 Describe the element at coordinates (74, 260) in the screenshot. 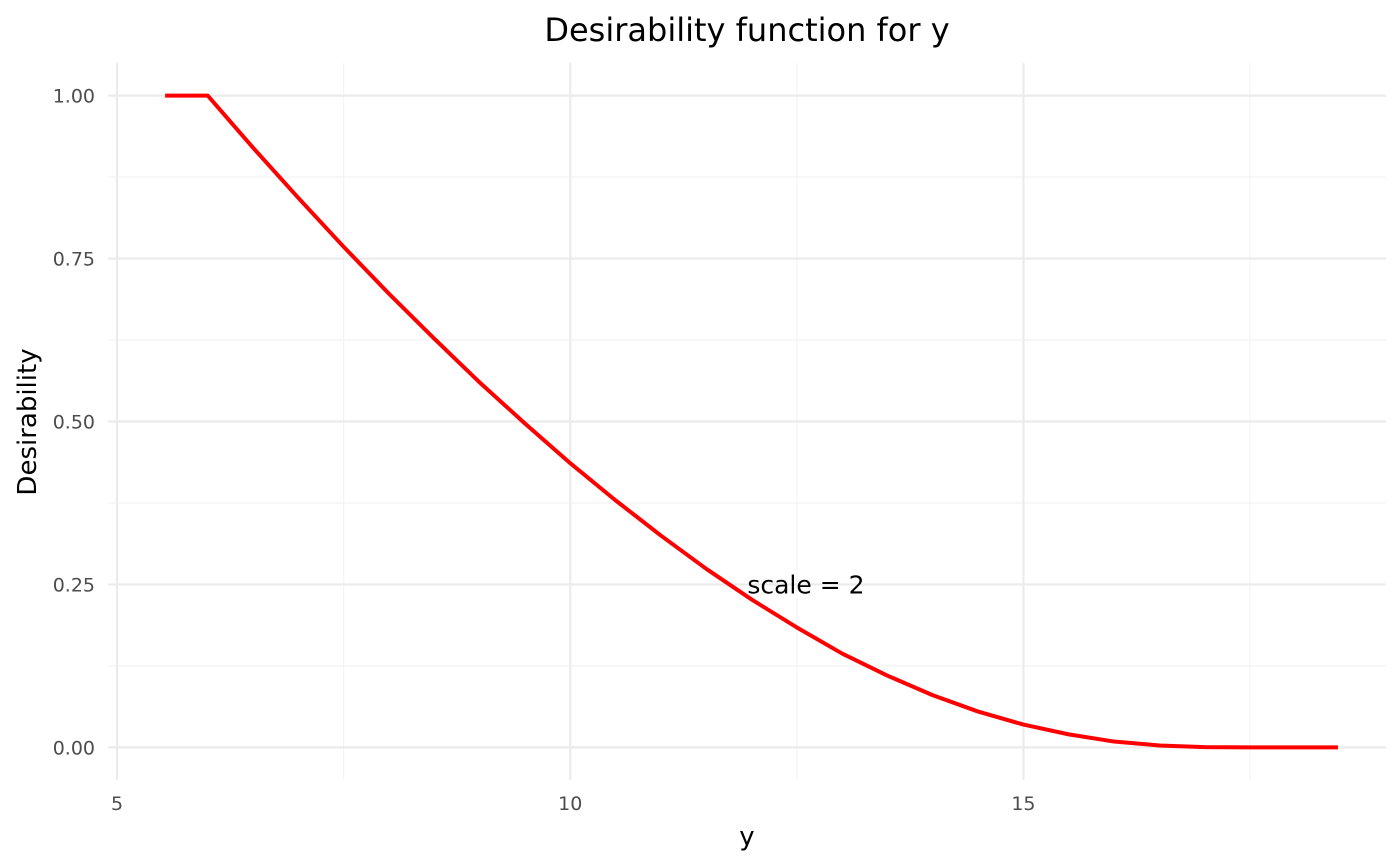

I see `y-tick-label: 0.75` at that location.